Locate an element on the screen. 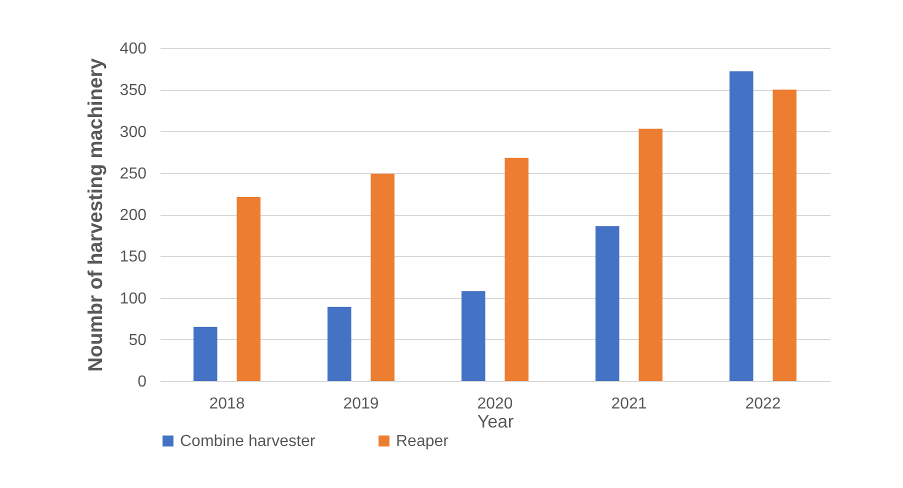  x-tick-label: 2020 is located at coordinates (495, 404).